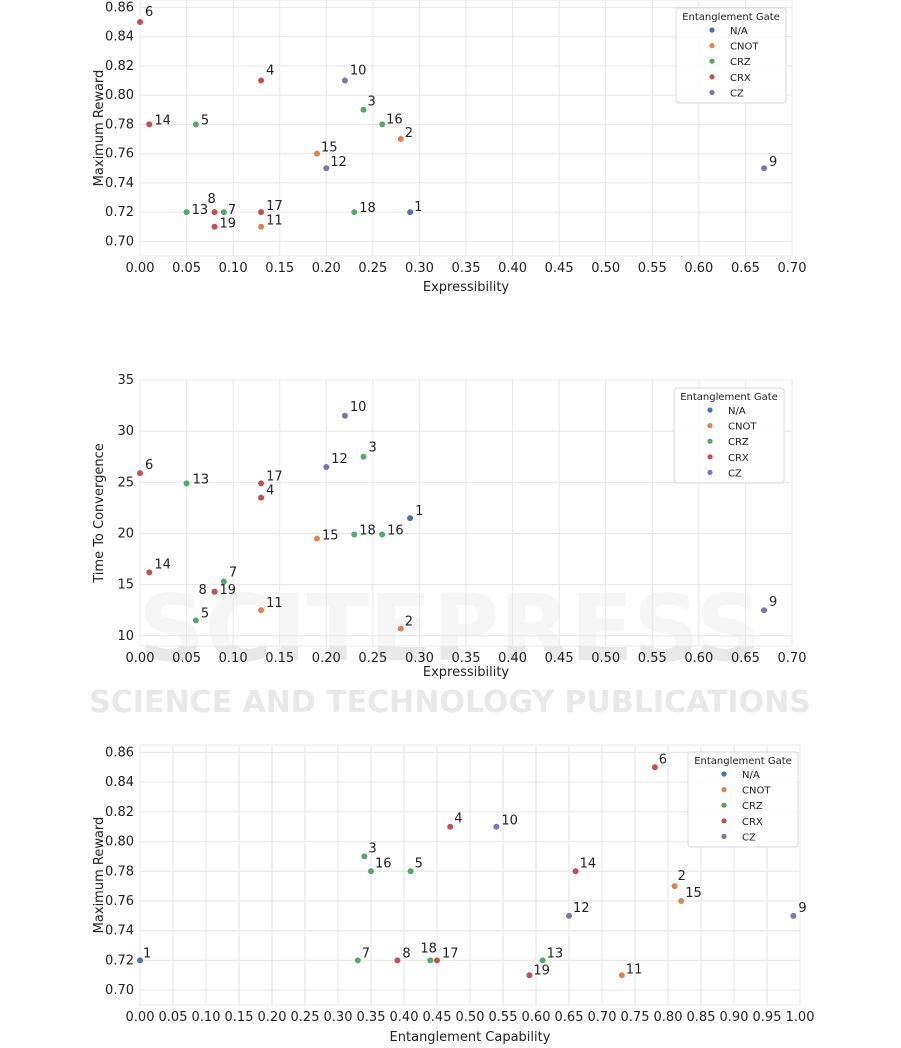 The height and width of the screenshot is (1048, 901). Describe the element at coordinates (326, 268) in the screenshot. I see `x-tick-label: 0.20` at that location.